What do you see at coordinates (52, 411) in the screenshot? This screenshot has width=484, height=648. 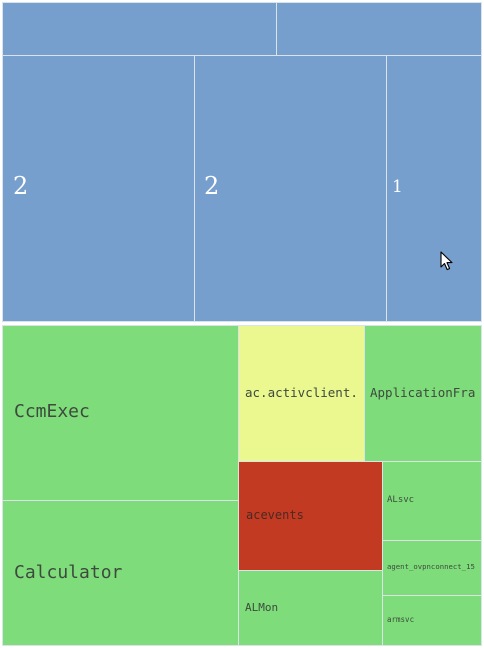 I see `tile-label: CcmExec` at bounding box center [52, 411].